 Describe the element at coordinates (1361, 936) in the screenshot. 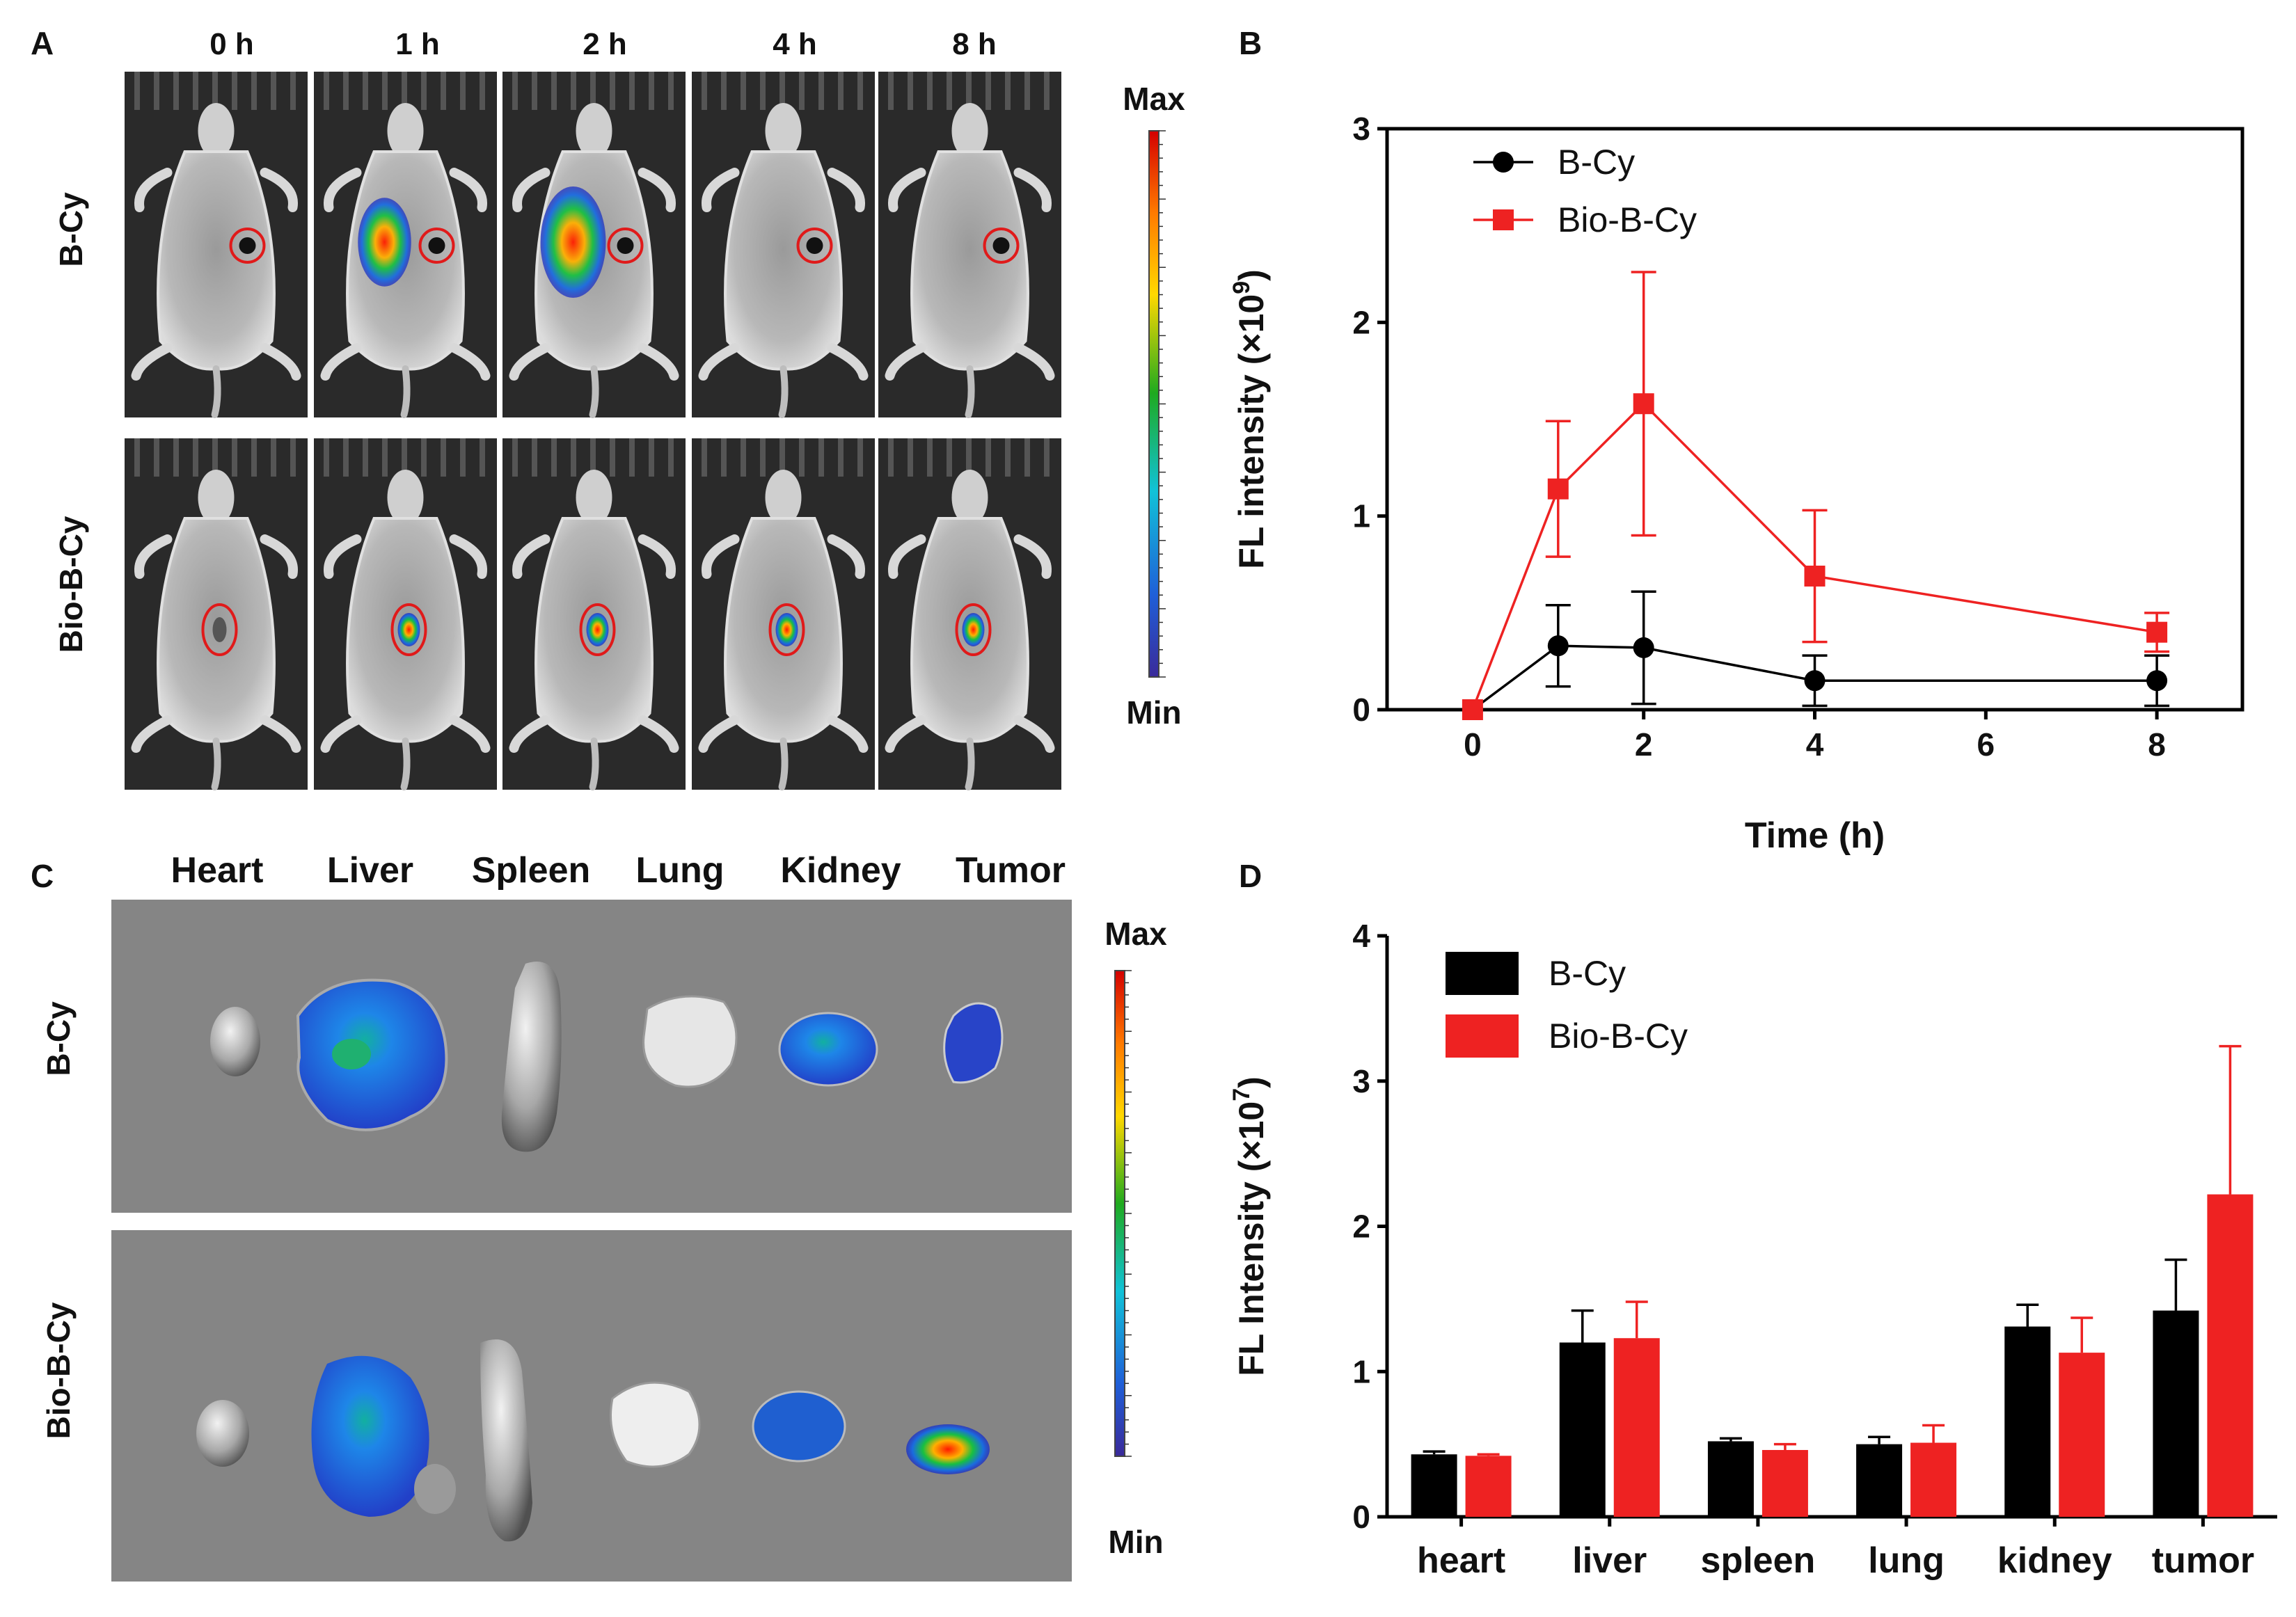

I see `y-tick-label: 4` at that location.